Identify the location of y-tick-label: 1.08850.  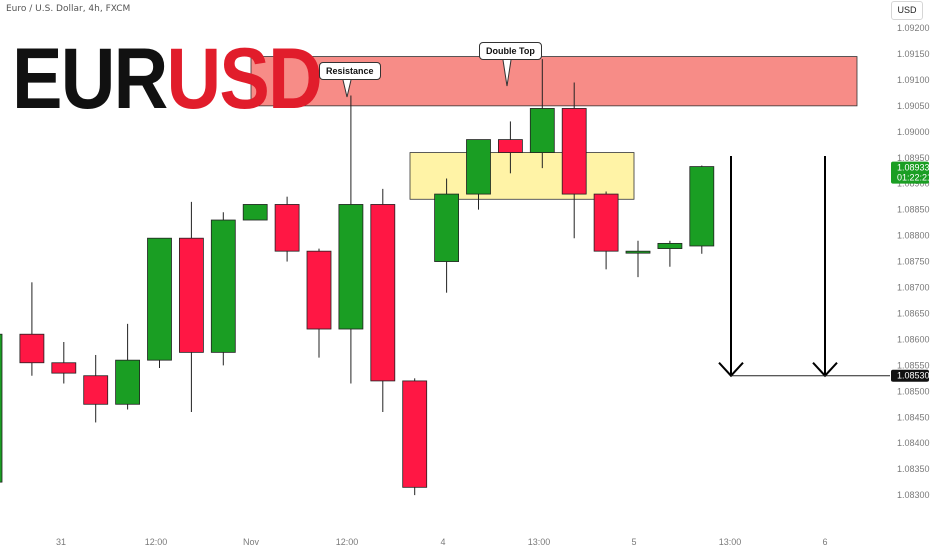
(913, 210).